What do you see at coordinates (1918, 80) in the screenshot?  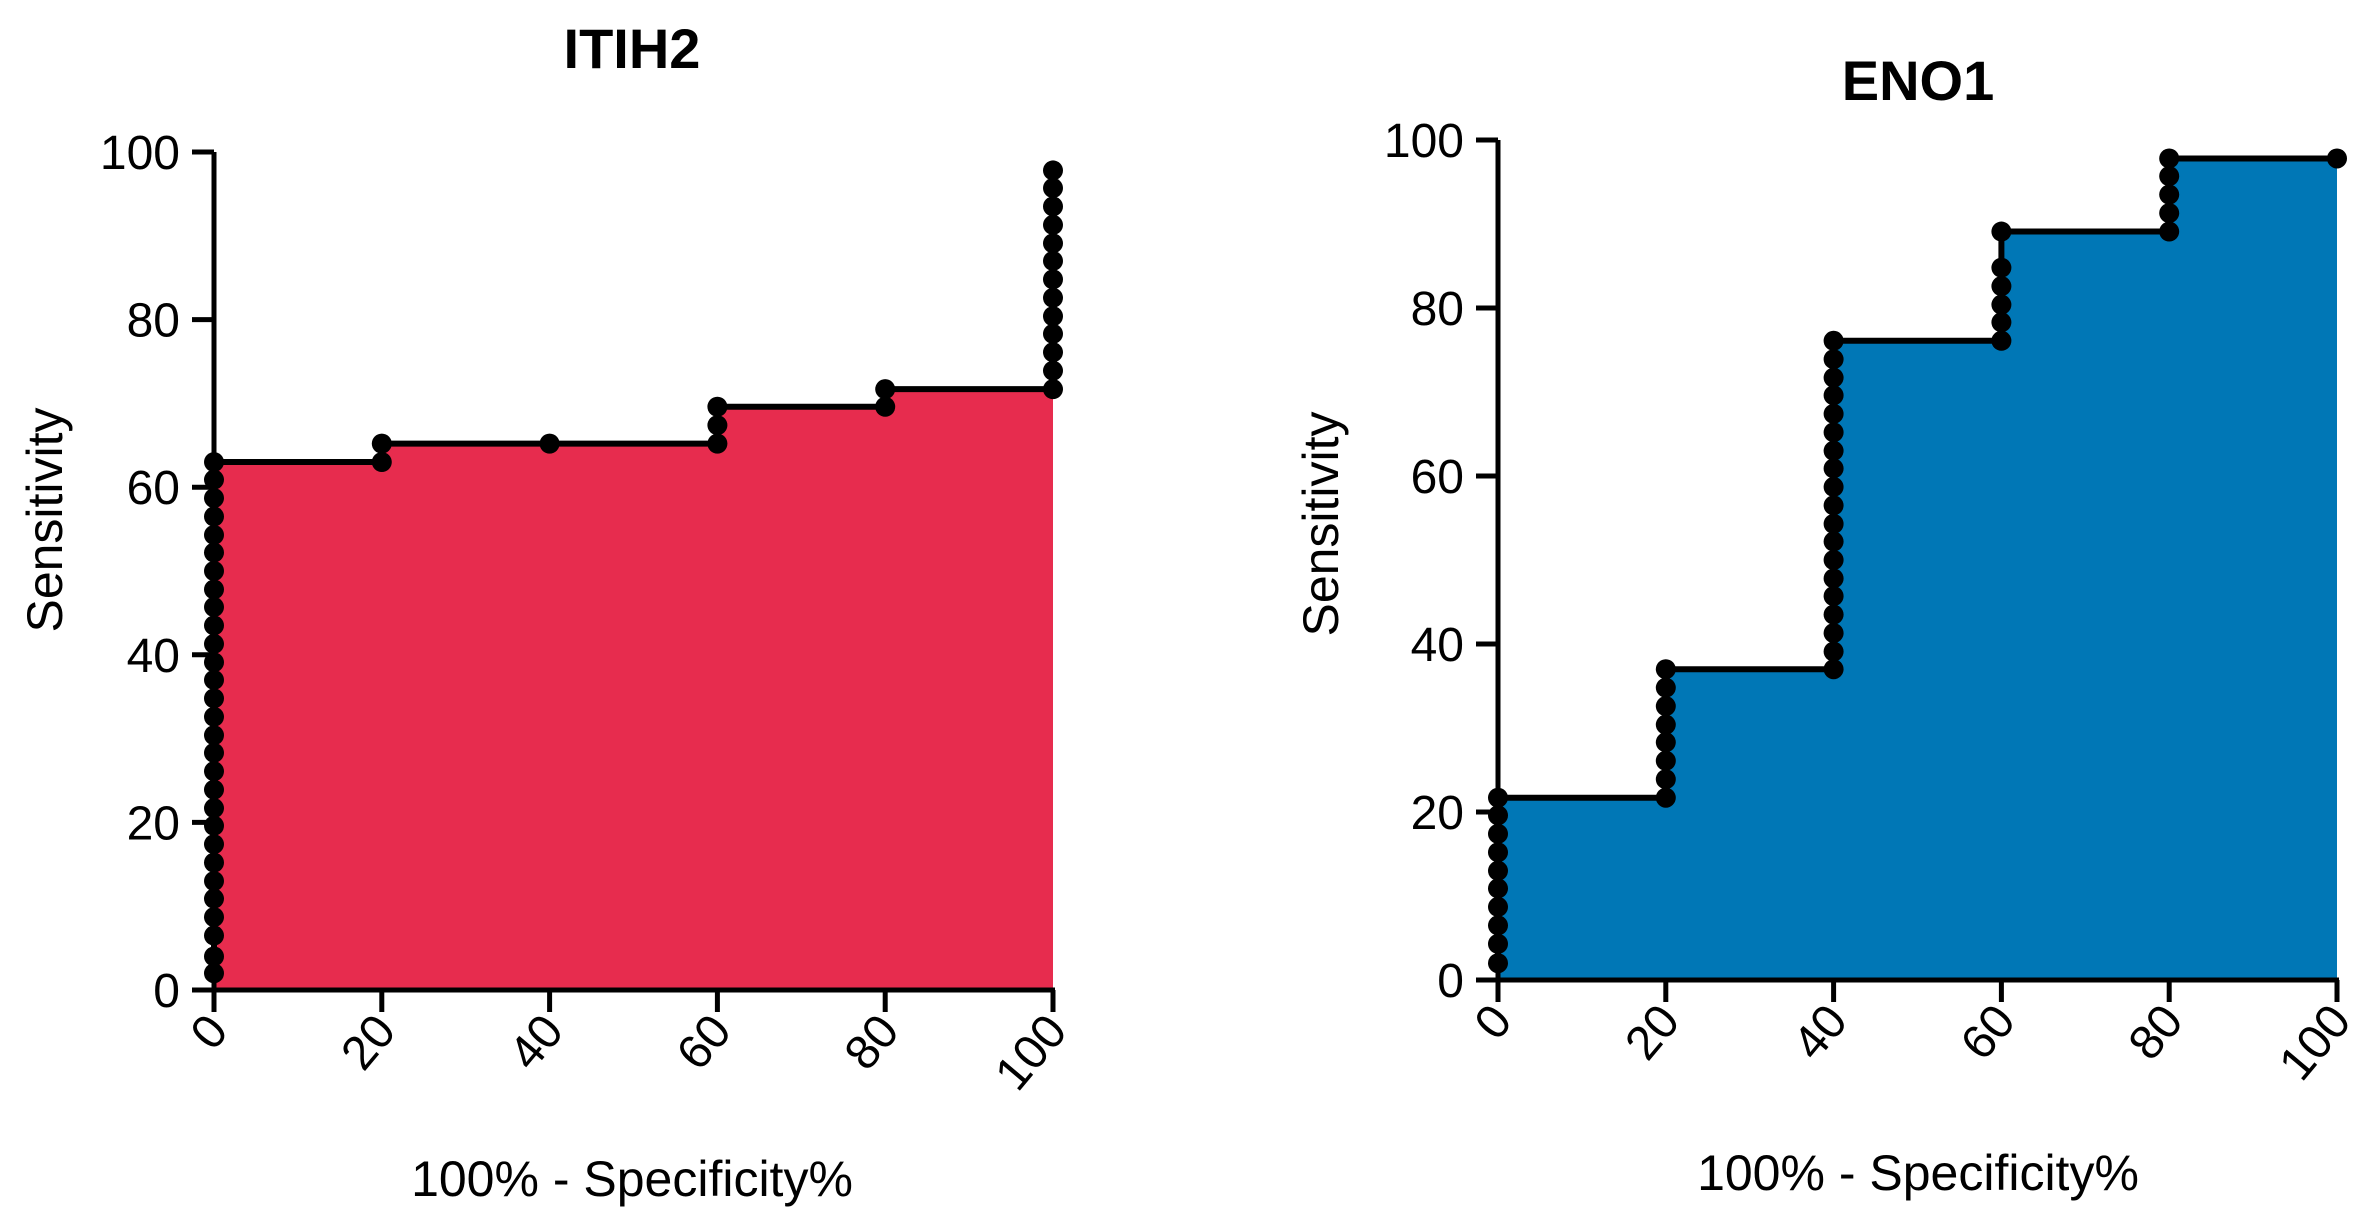 I see `chart-title: ENO1` at bounding box center [1918, 80].